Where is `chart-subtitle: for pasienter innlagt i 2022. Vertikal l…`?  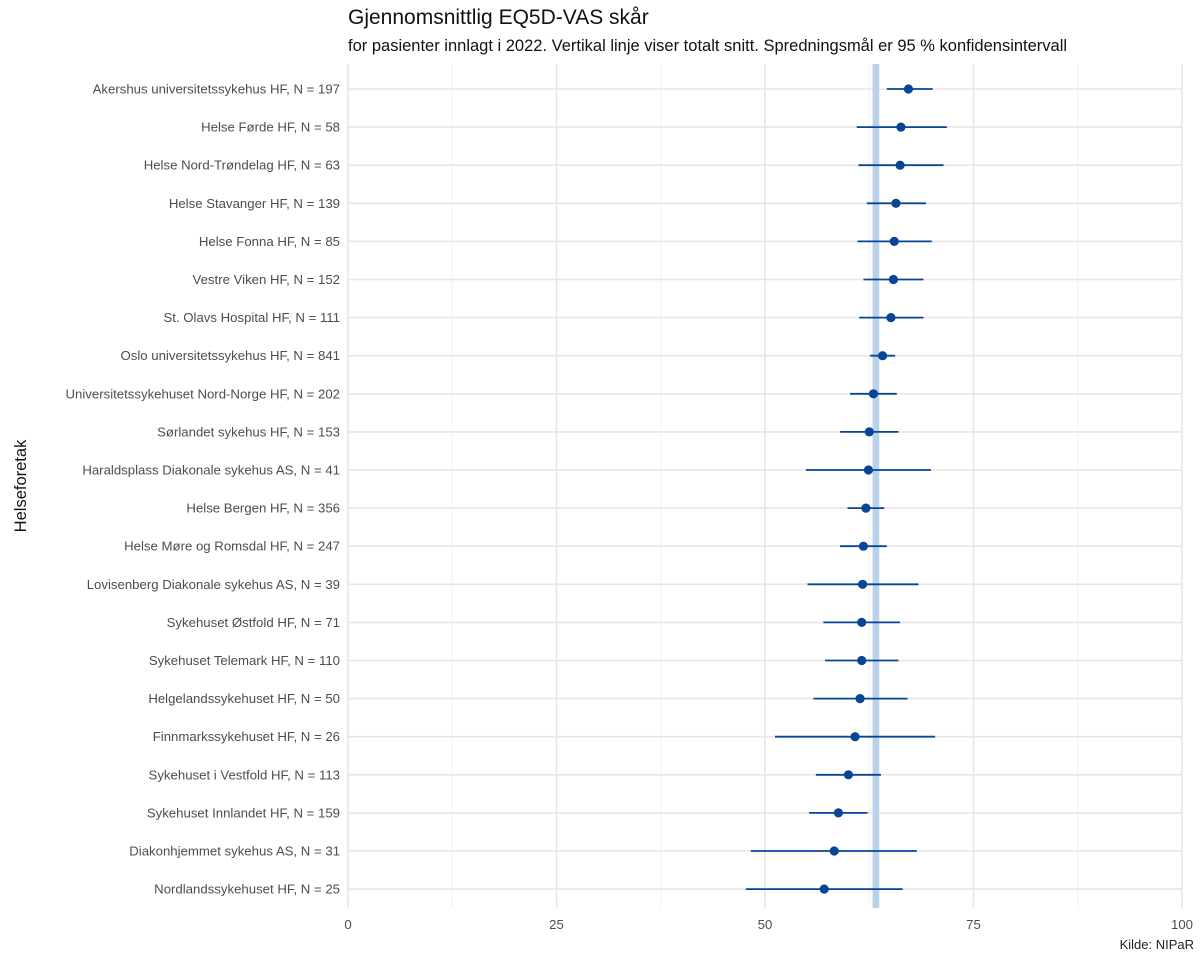 chart-subtitle: for pasienter innlagt i 2022. Vertikal l… is located at coordinates (708, 46).